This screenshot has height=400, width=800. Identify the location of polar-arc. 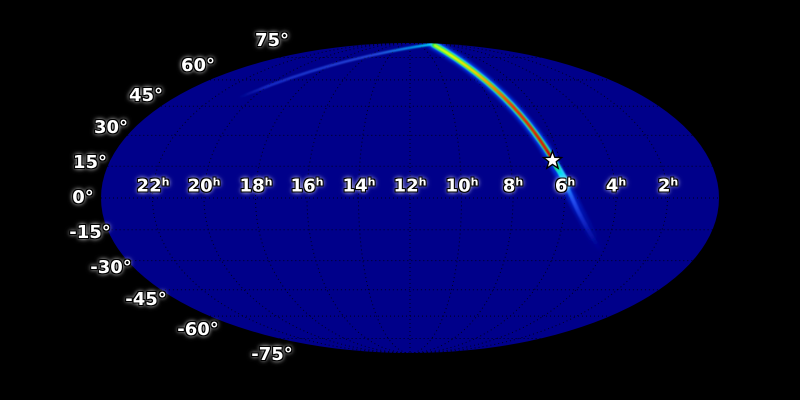
(334, 71).